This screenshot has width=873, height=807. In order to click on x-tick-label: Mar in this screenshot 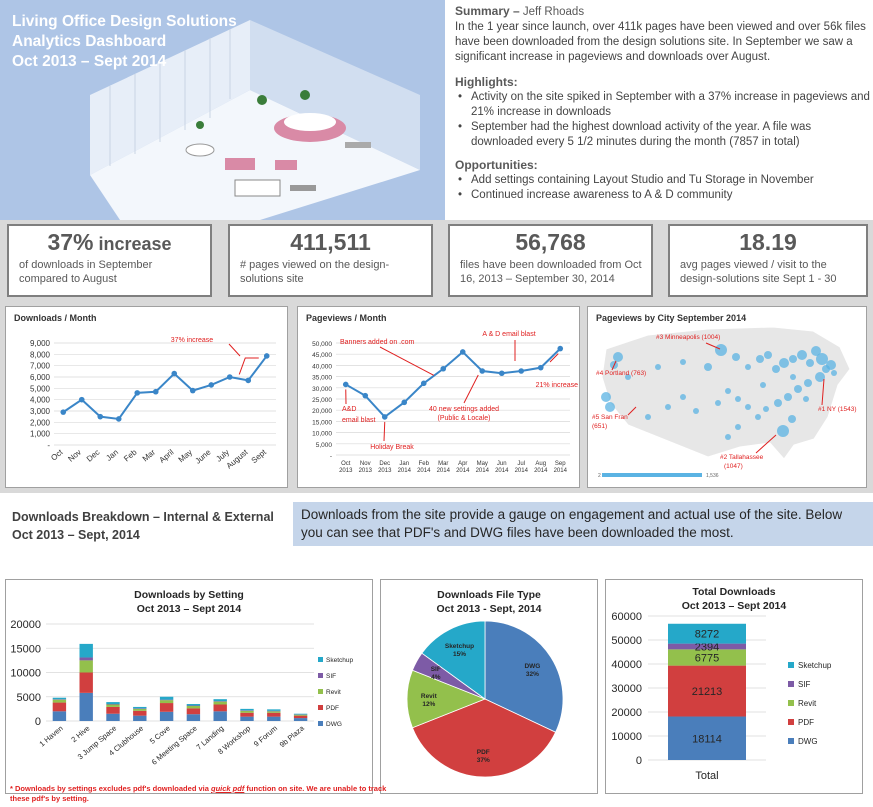, I will do `click(149, 455)`.